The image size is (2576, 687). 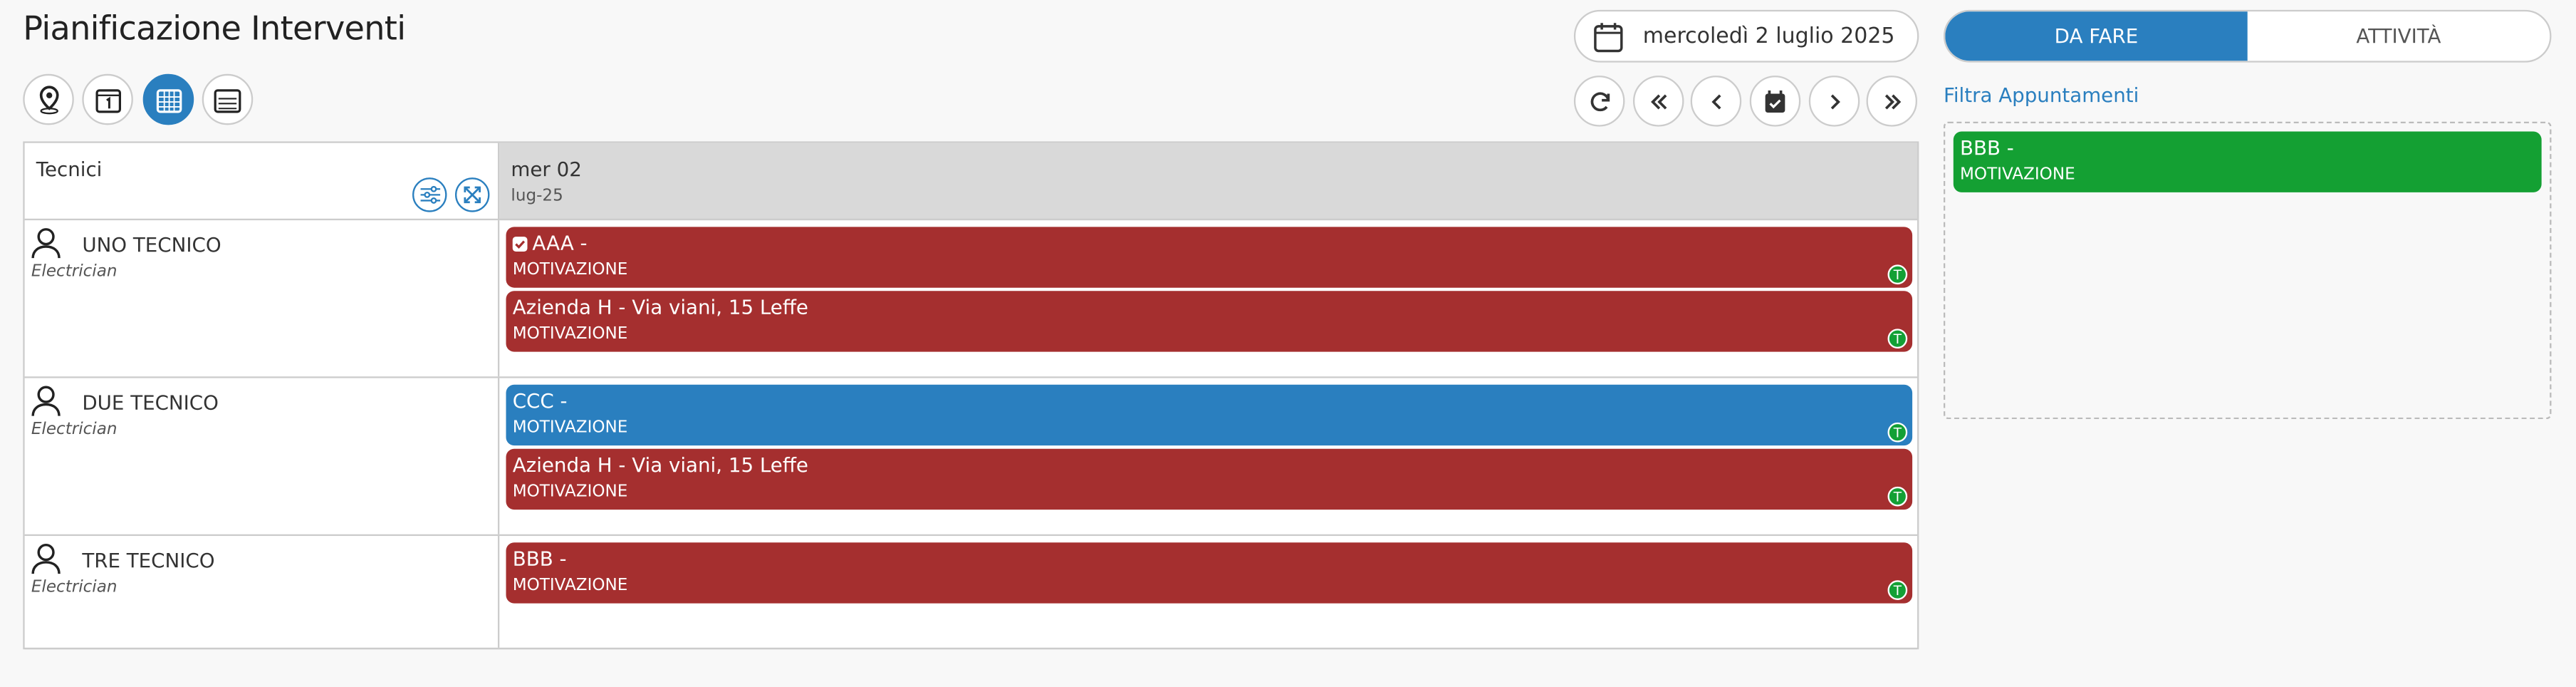 I want to click on tab-bar: DA FARE ATTIVITÀ, so click(x=2247, y=36).